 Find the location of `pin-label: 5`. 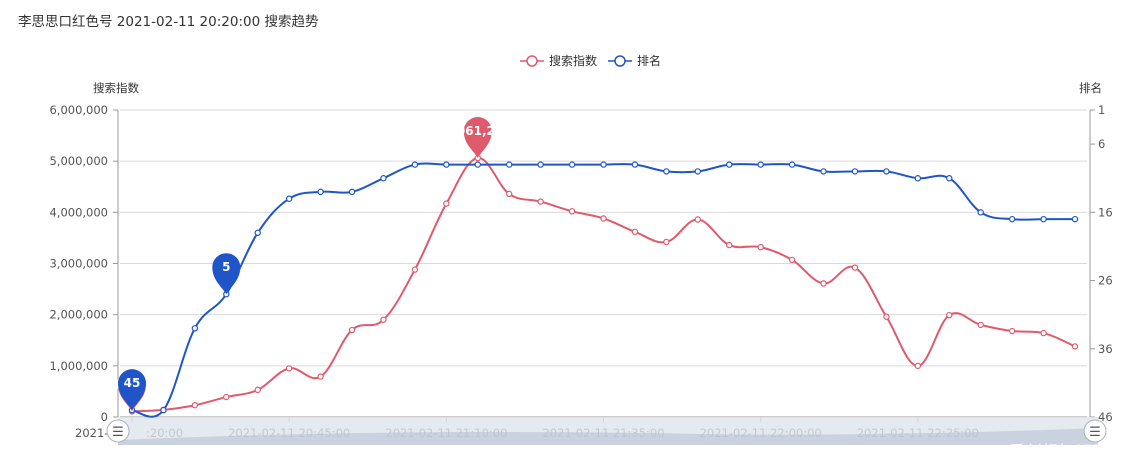

pin-label: 5 is located at coordinates (226, 267).